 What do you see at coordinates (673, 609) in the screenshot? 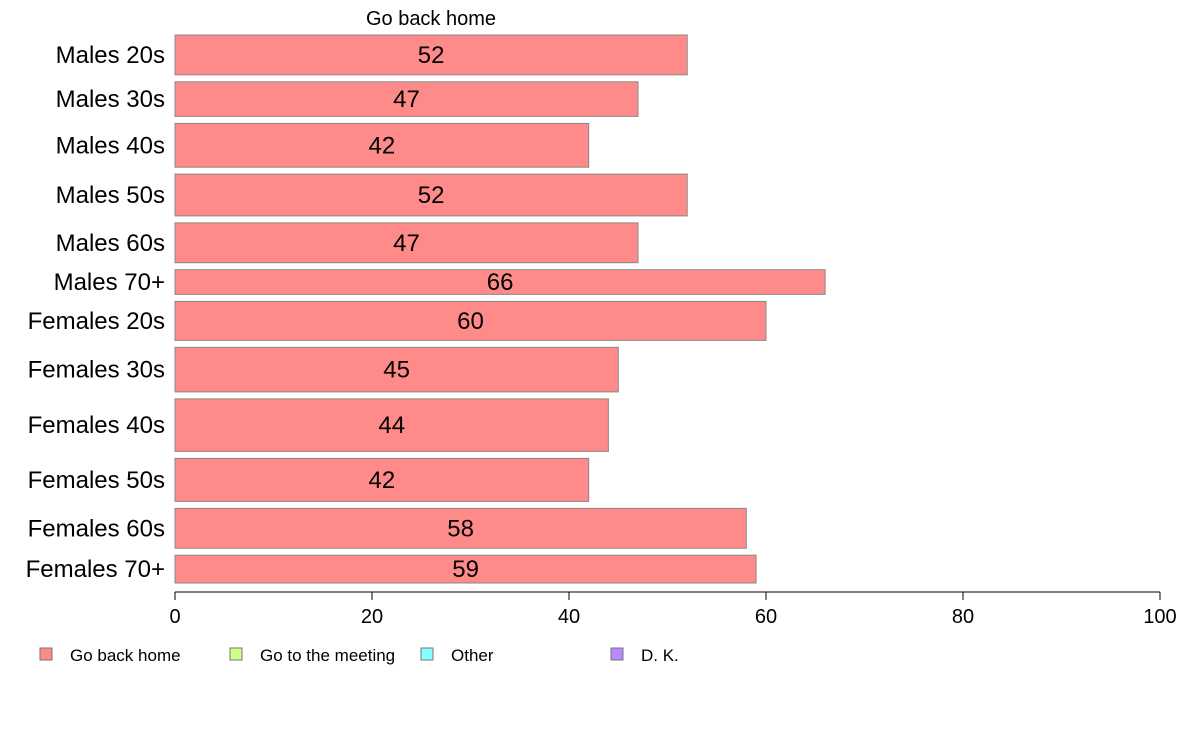
I see `x-axis: 0 20 40 60 80 100` at bounding box center [673, 609].